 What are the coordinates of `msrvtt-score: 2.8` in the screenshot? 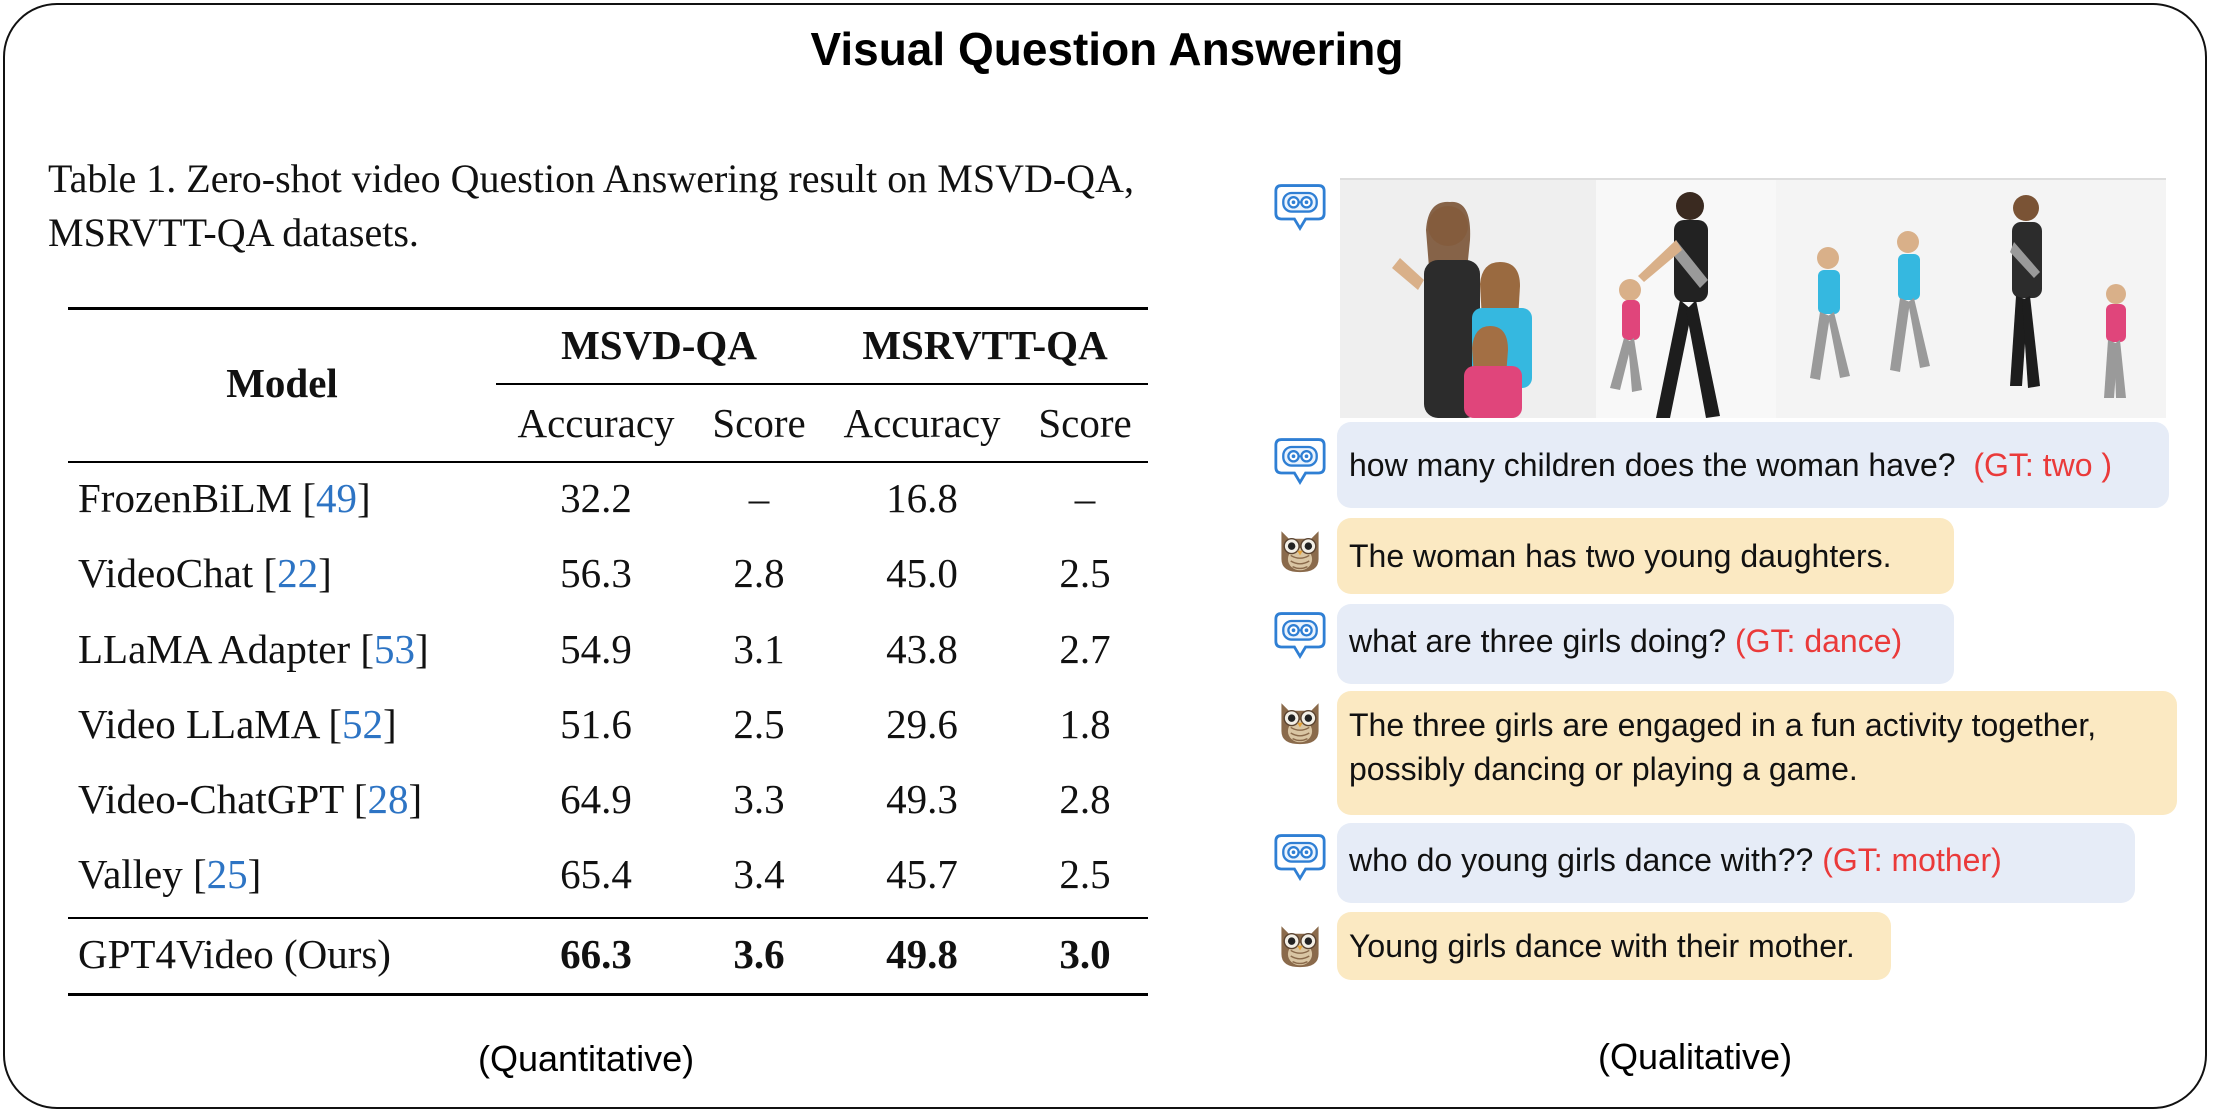 It's located at (1085, 799).